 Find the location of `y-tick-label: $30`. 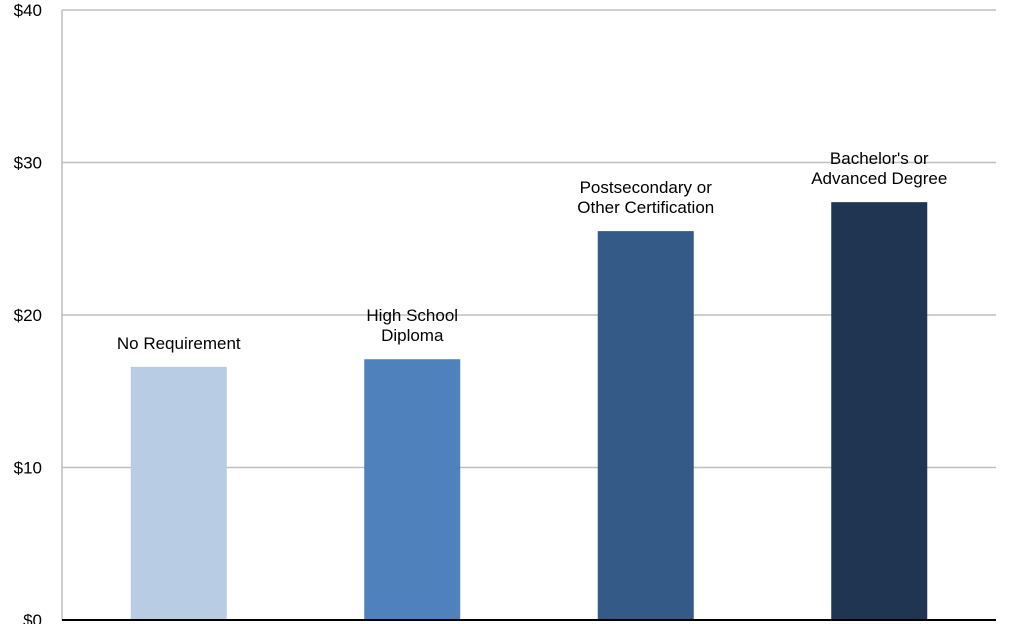

y-tick-label: $30 is located at coordinates (28, 163).